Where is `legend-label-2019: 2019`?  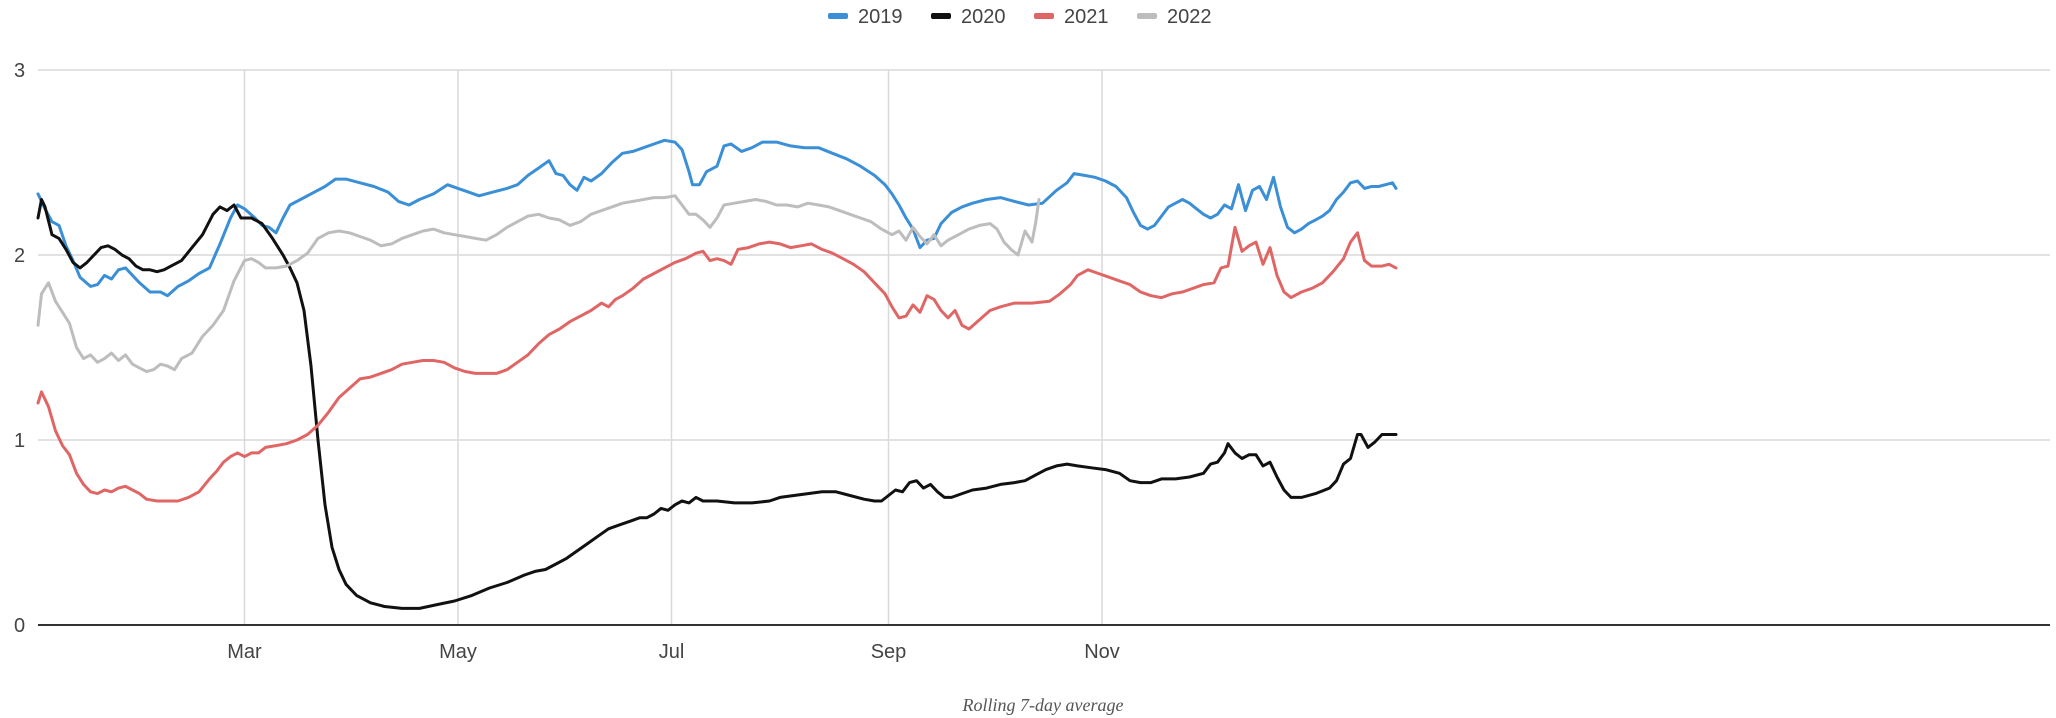
legend-label-2019: 2019 is located at coordinates (880, 17).